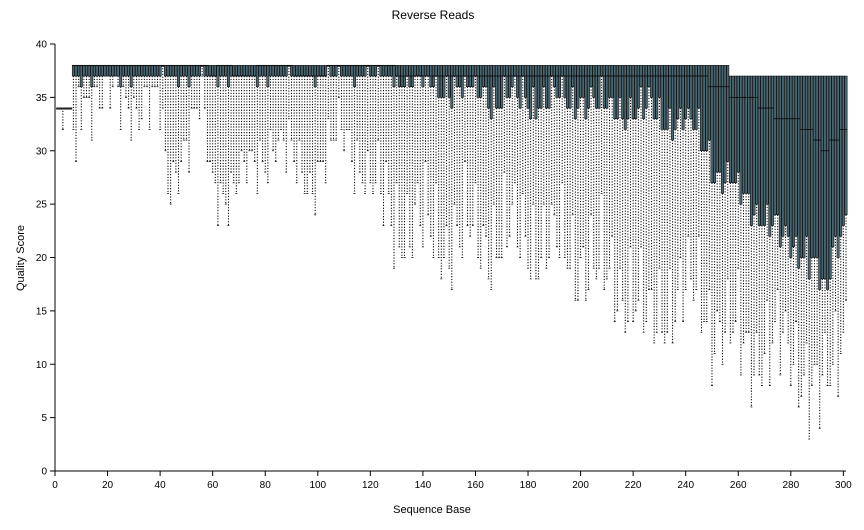 Image resolution: width=864 pixels, height=530 pixels. I want to click on x-tick-label-240: 240, so click(685, 485).